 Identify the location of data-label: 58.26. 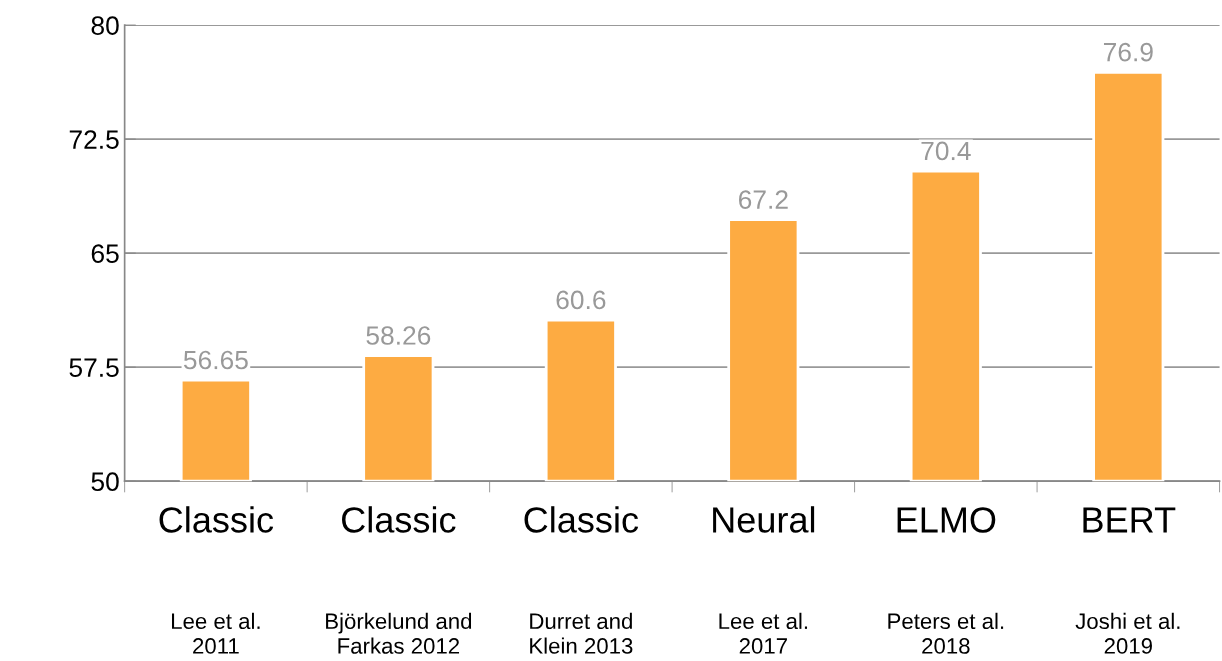
(398, 335).